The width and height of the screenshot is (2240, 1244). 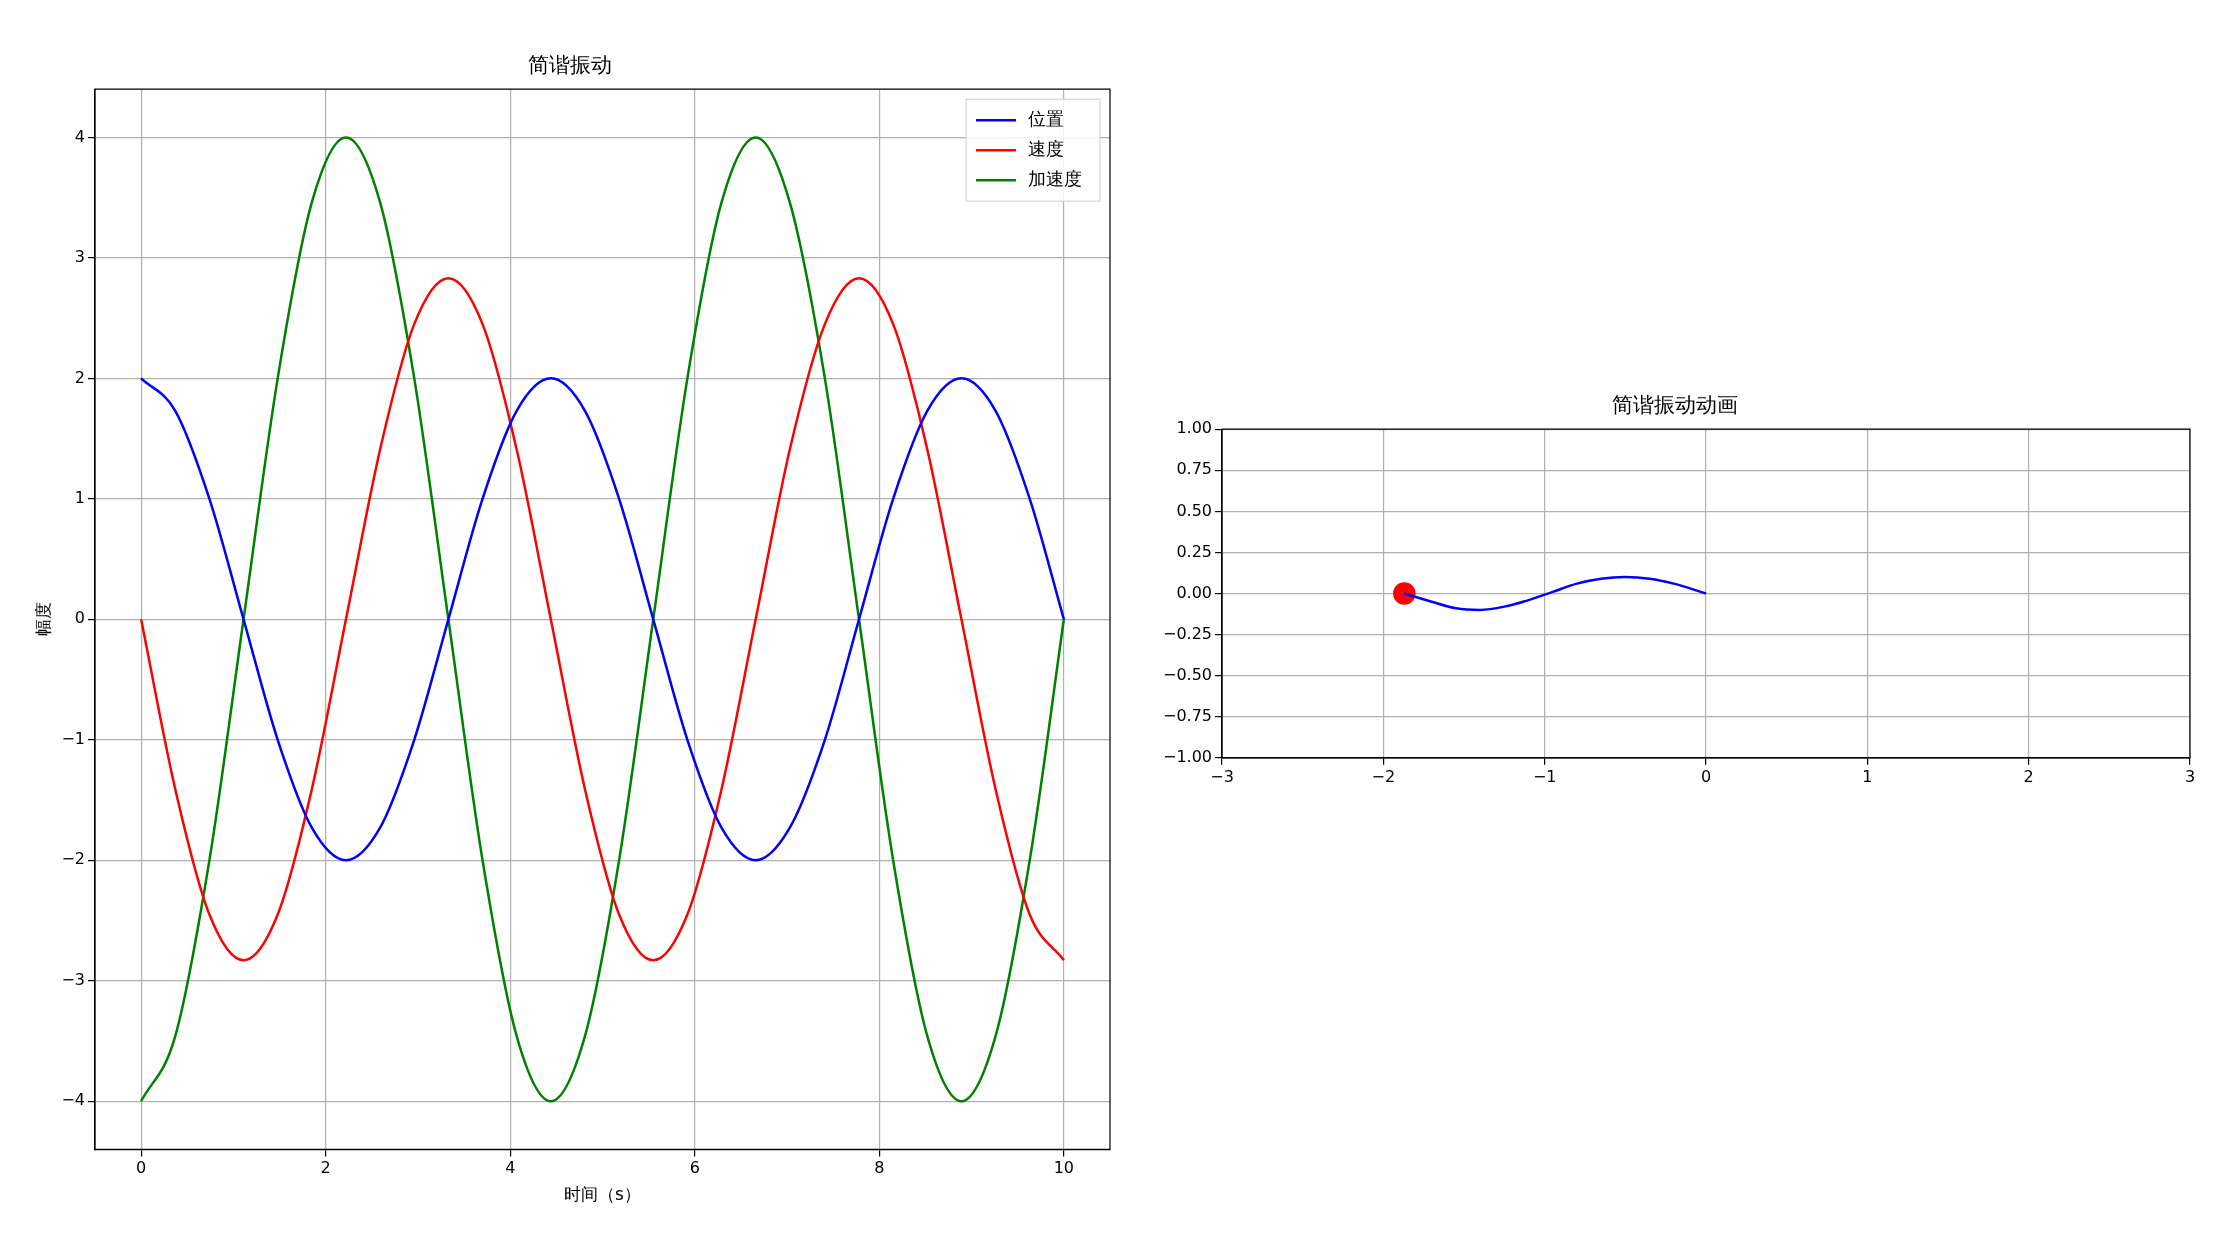 I want to click on y-tick-label: −0.75, so click(x=1188, y=715).